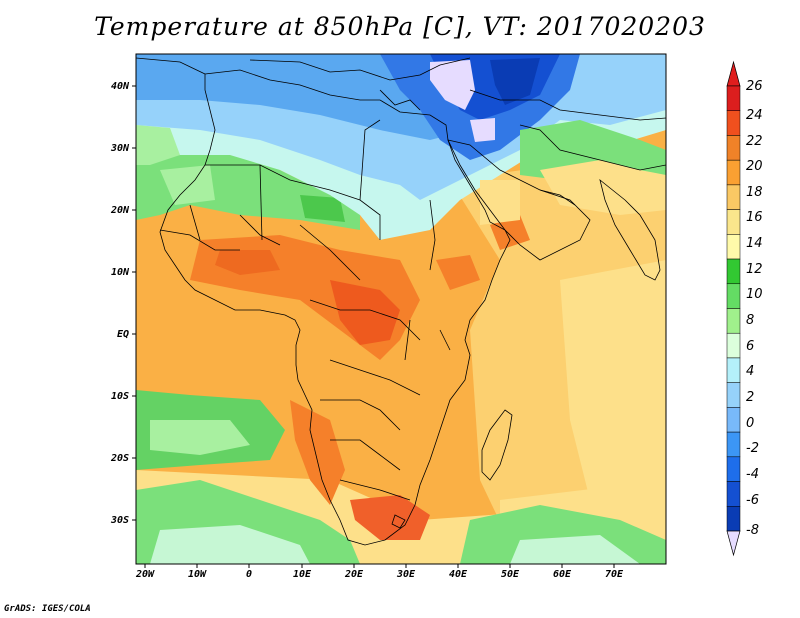 Image resolution: width=800 pixels, height=618 pixels. I want to click on colorbar-label: -8, so click(752, 530).